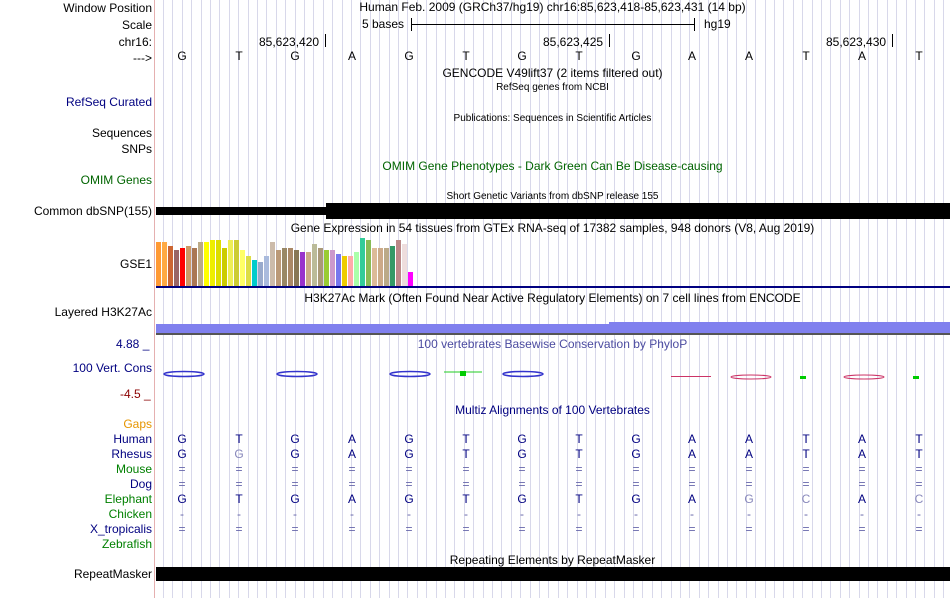 Image resolution: width=950 pixels, height=598 pixels. Describe the element at coordinates (137, 424) in the screenshot. I see `gaps-track-label: Gaps` at that location.